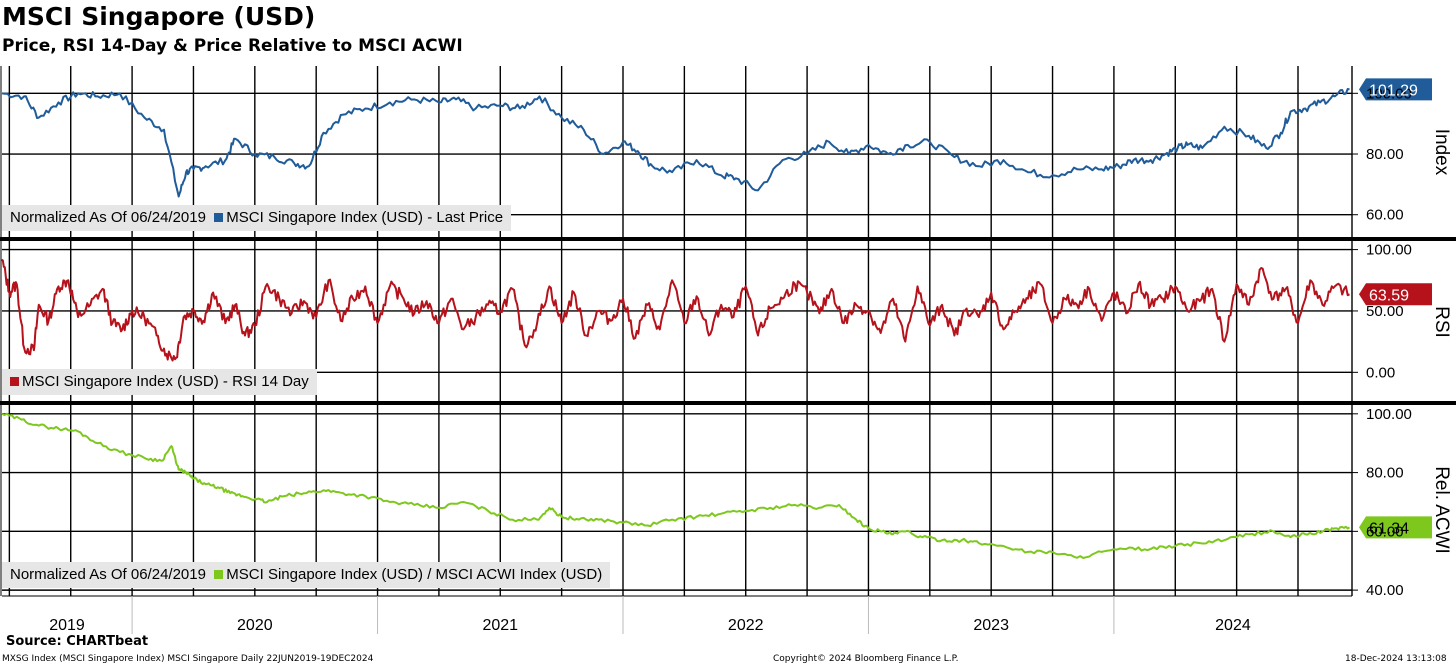  I want to click on rsi-ytick-label: 0.00, so click(1380, 372).